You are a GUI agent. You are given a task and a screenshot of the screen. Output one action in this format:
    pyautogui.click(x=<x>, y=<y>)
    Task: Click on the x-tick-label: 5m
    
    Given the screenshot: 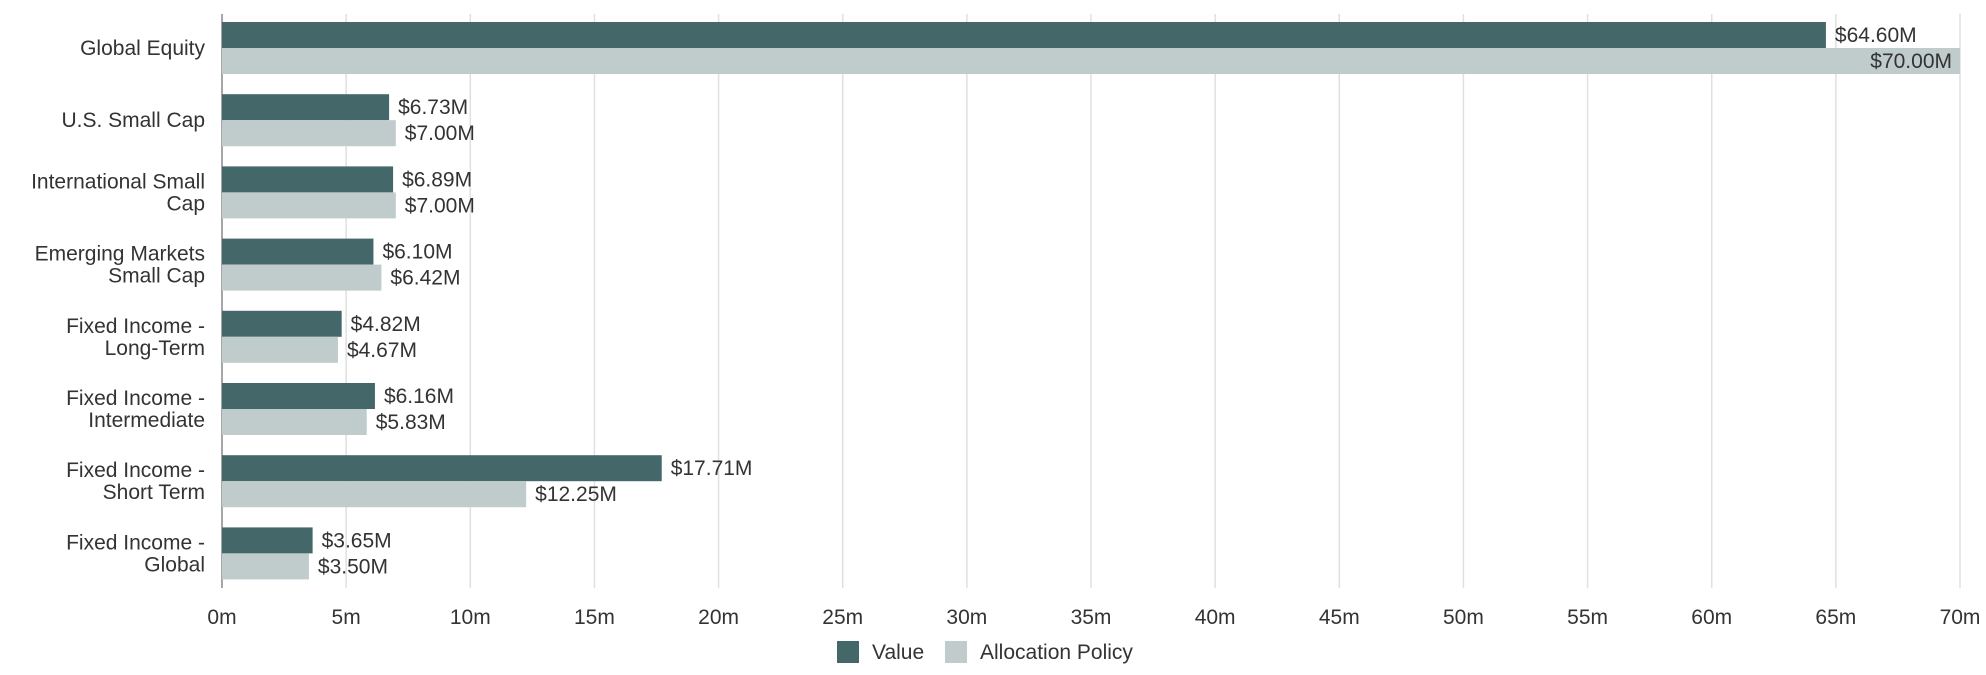 What is the action you would take?
    pyautogui.click(x=346, y=617)
    